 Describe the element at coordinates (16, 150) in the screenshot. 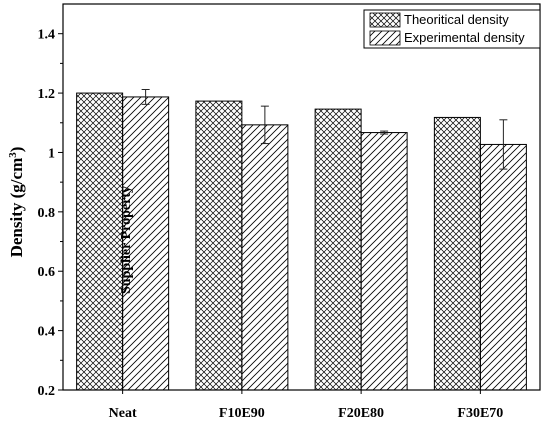

I see `y-axis-title-close: )` at that location.